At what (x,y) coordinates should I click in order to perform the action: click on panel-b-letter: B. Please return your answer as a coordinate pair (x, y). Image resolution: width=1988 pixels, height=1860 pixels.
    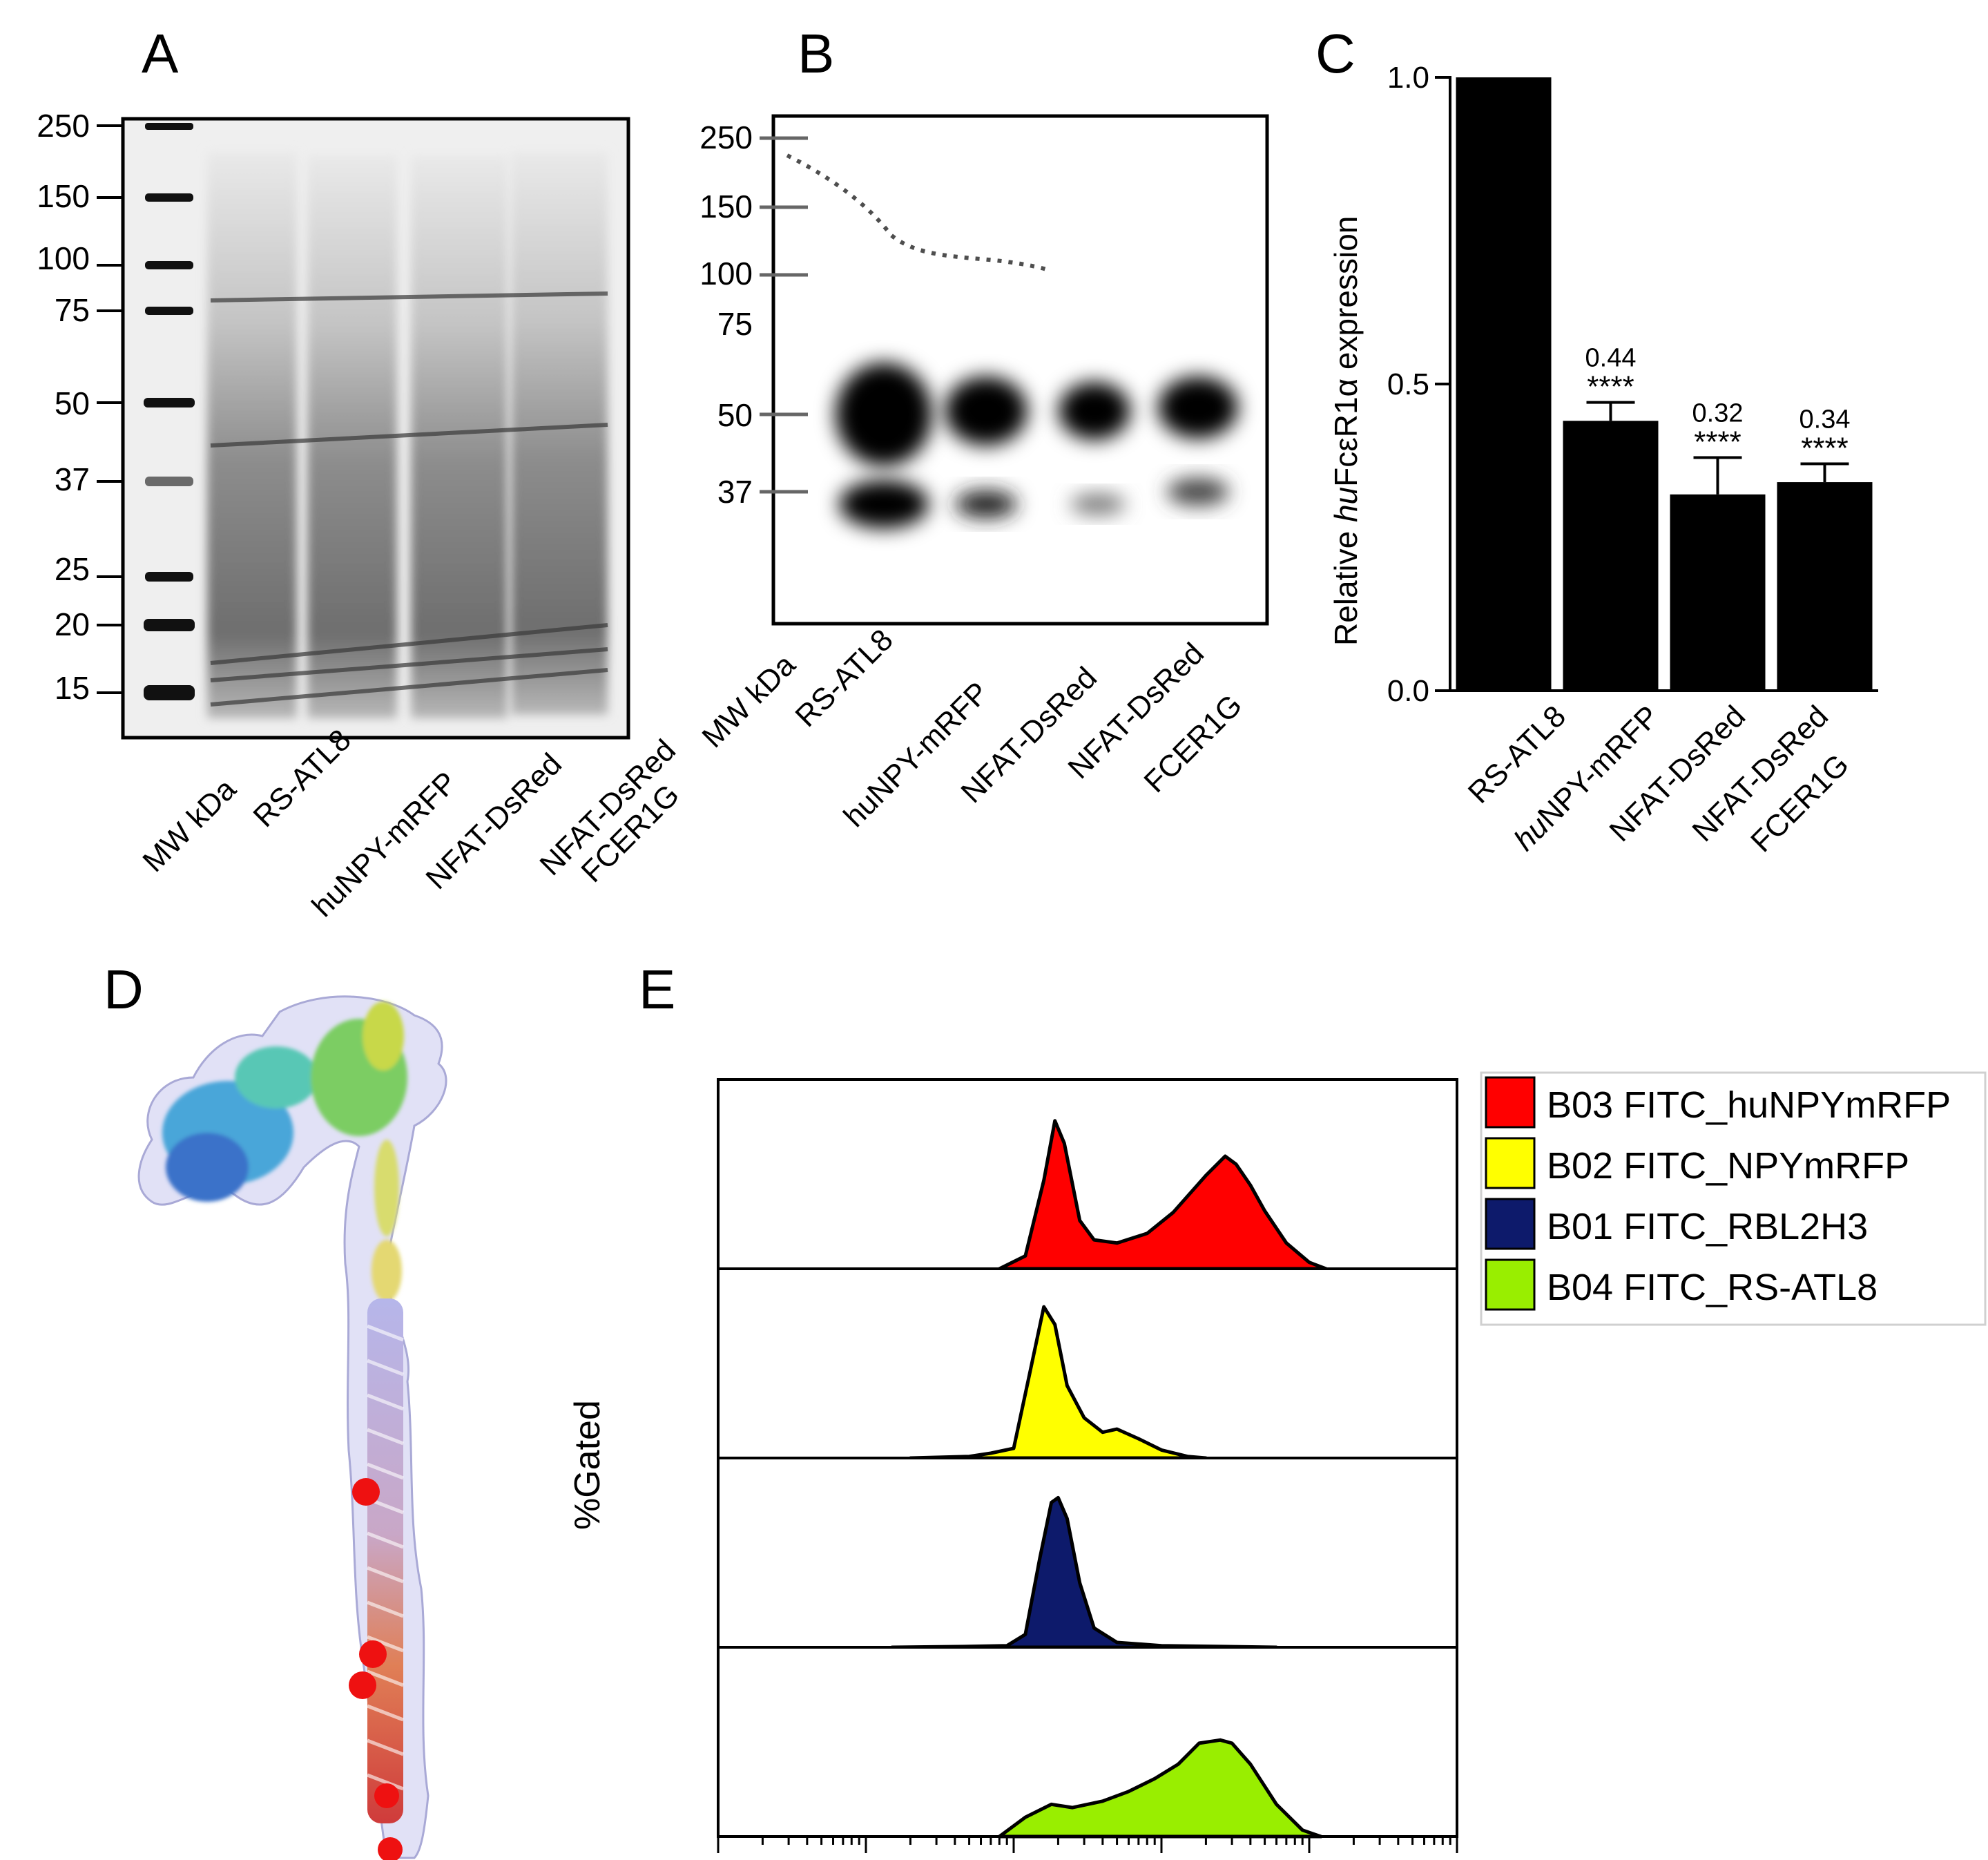
    Looking at the image, I should click on (816, 53).